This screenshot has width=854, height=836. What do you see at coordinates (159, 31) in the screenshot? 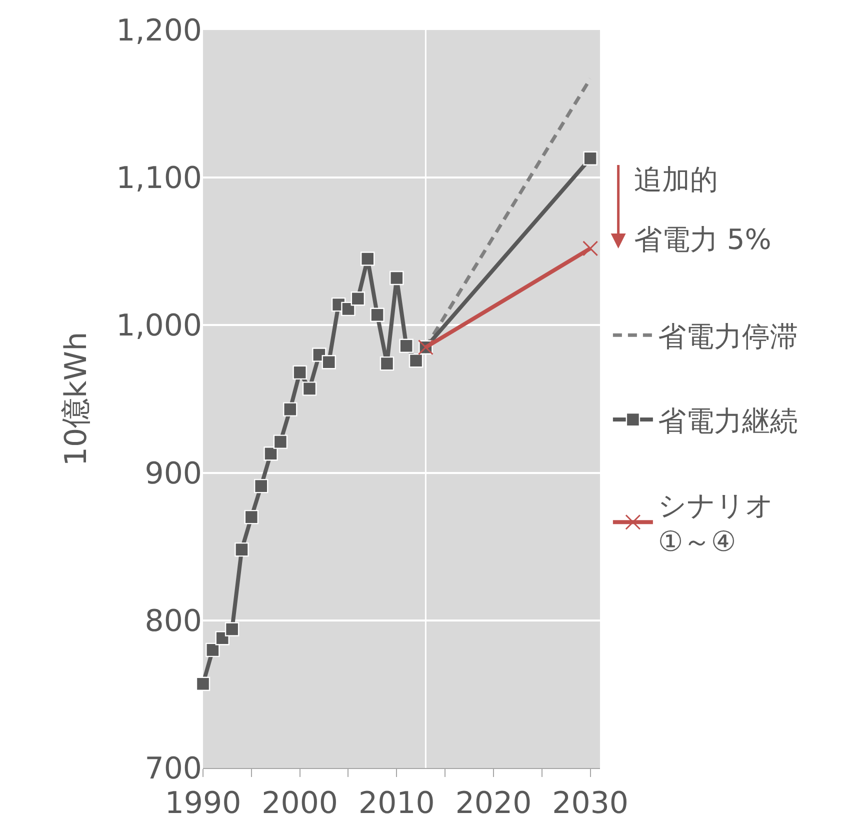
I see `y-tick-label: 1,200` at bounding box center [159, 31].